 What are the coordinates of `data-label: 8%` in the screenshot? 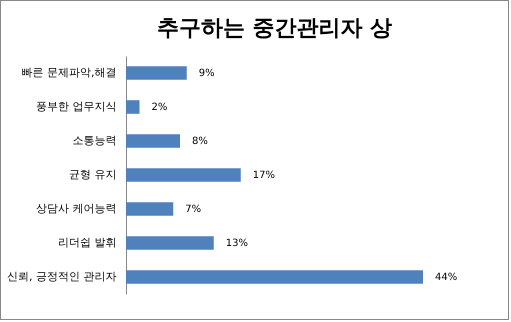 It's located at (200, 141).